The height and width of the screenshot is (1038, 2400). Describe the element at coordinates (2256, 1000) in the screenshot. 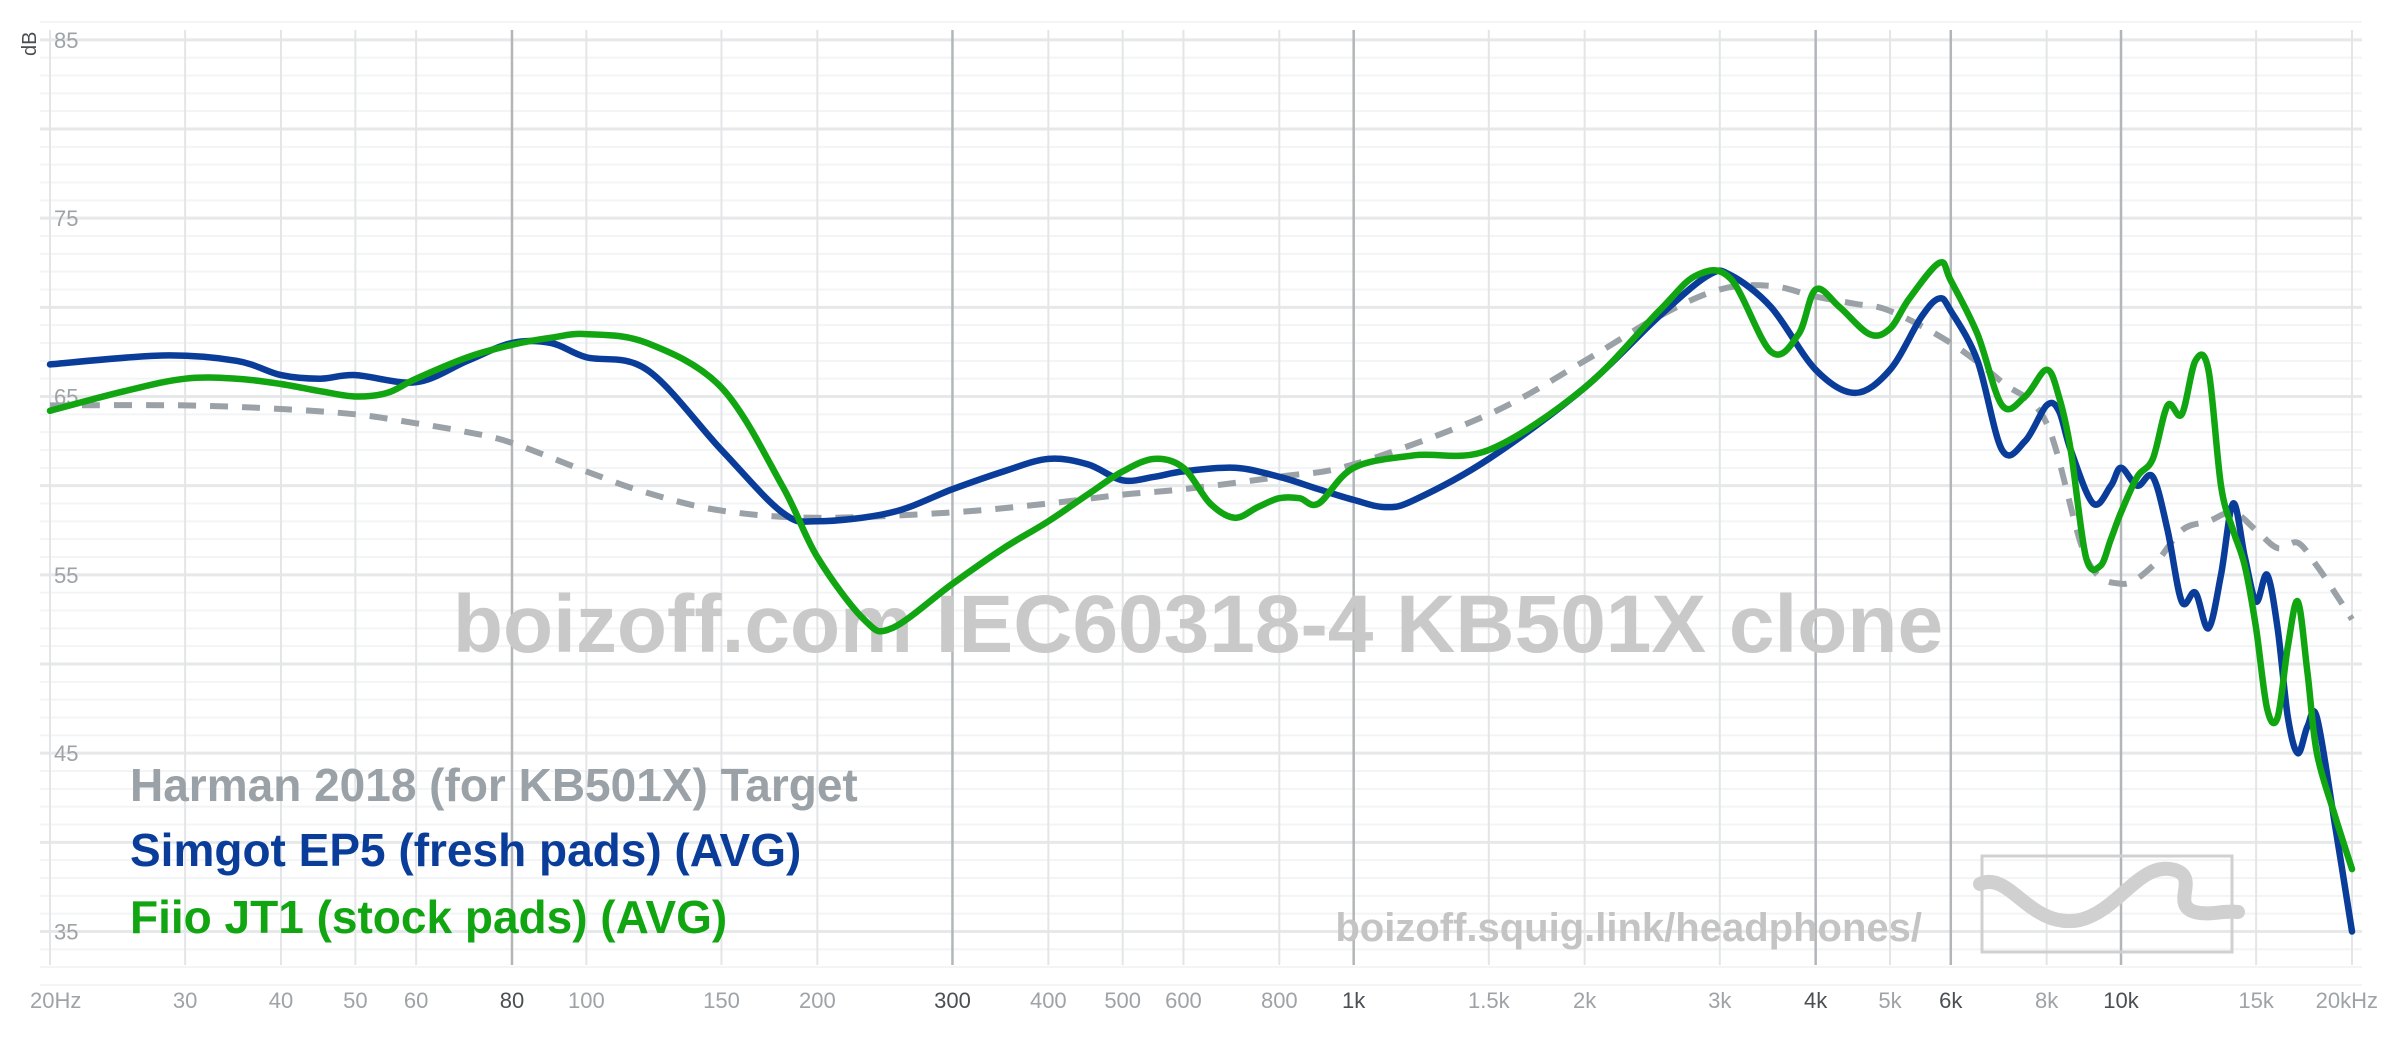

I see `x-tick-label: 15k` at that location.